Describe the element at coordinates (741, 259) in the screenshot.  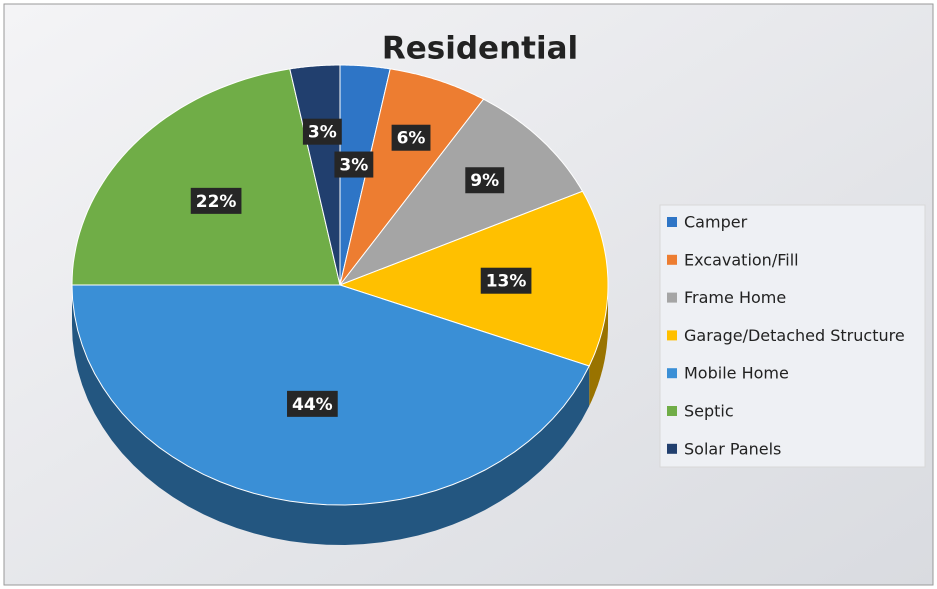
I see `legend-label: Excavation/Fill` at that location.